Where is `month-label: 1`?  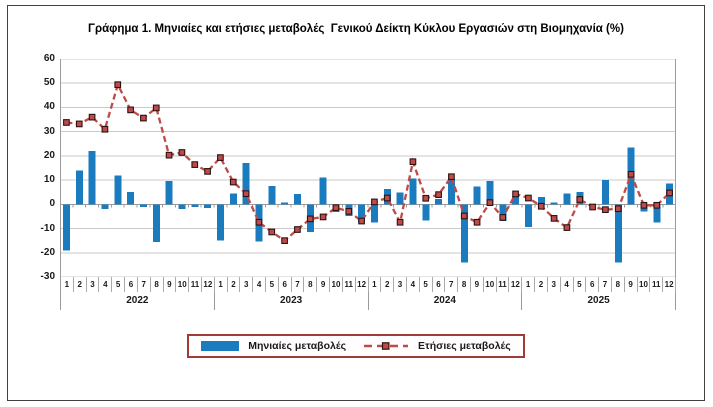
month-label: 1 is located at coordinates (67, 284).